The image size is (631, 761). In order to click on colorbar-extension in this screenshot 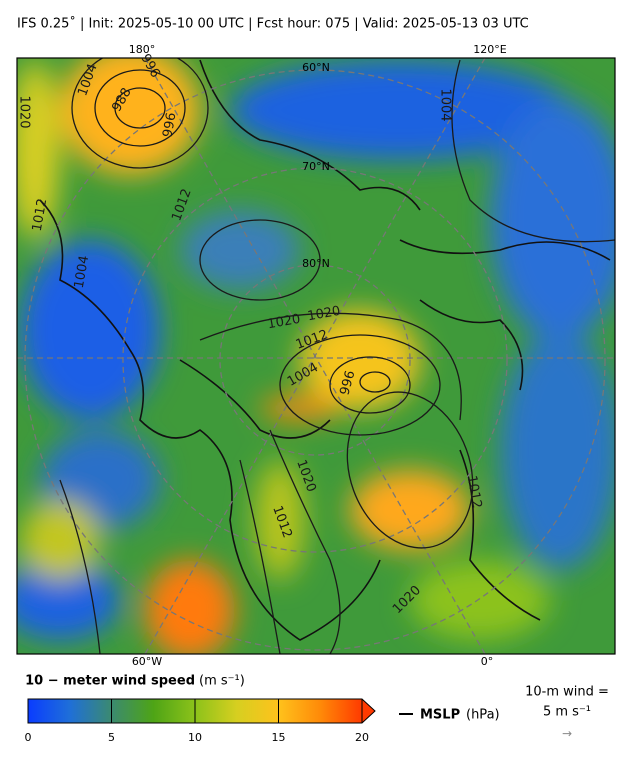, I will do `click(368, 711)`.